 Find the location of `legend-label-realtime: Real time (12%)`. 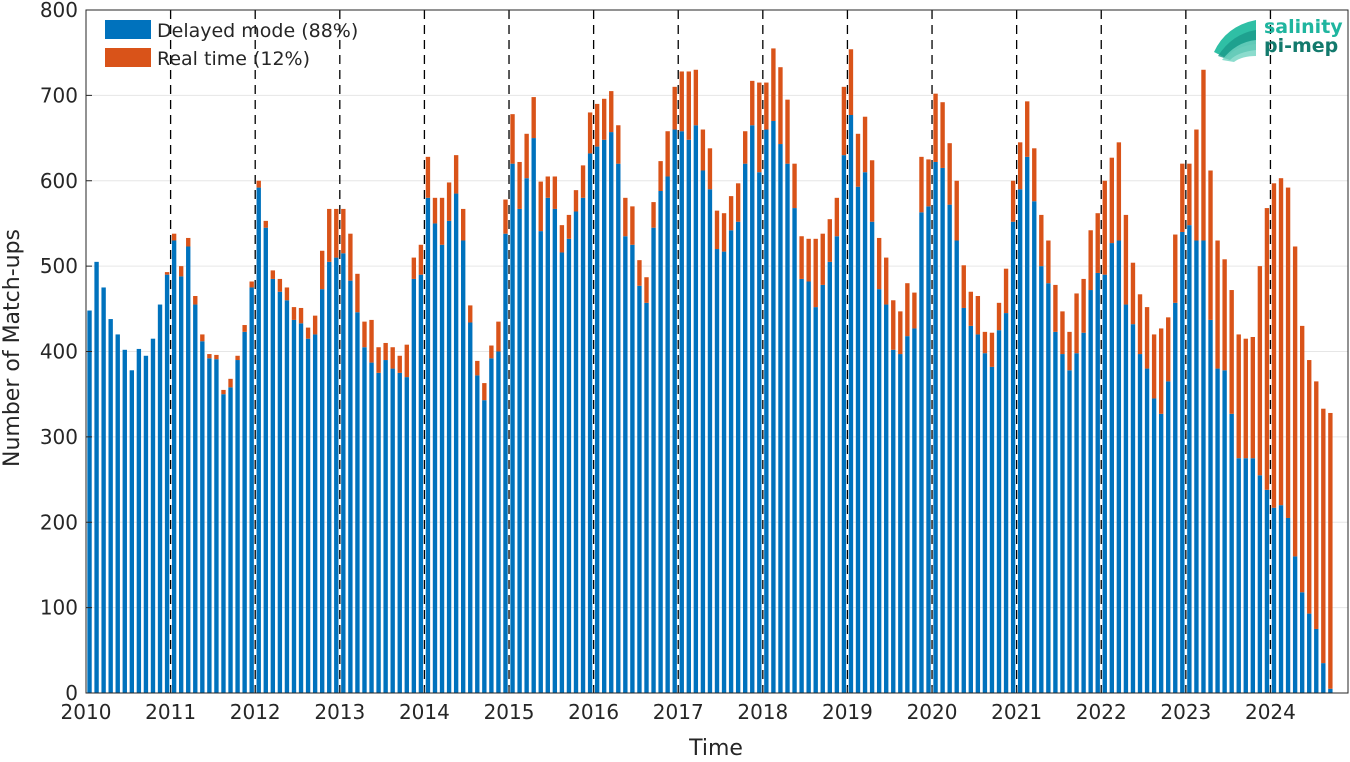

legend-label-realtime: Real time (12%) is located at coordinates (233, 59).